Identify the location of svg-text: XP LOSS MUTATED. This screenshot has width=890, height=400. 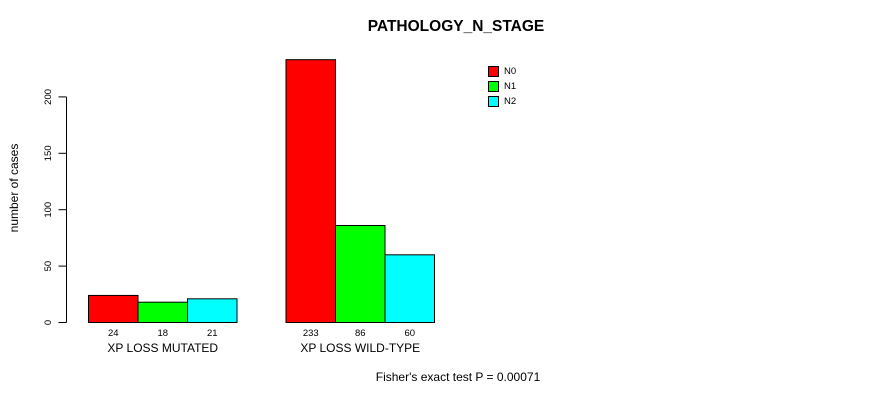
(162, 348).